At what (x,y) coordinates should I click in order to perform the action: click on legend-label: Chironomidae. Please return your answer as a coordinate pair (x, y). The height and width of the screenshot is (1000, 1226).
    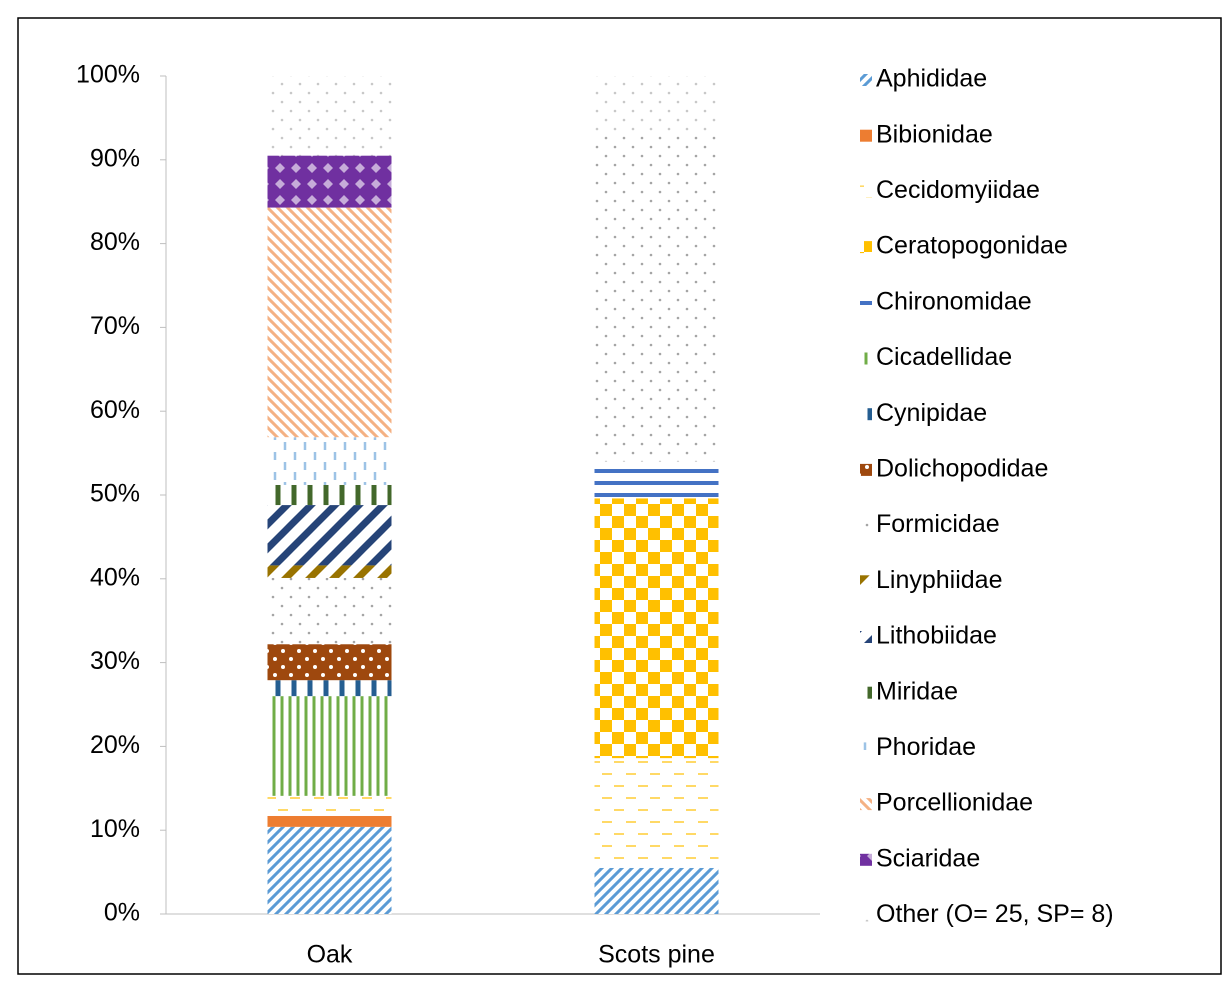
    Looking at the image, I should click on (954, 301).